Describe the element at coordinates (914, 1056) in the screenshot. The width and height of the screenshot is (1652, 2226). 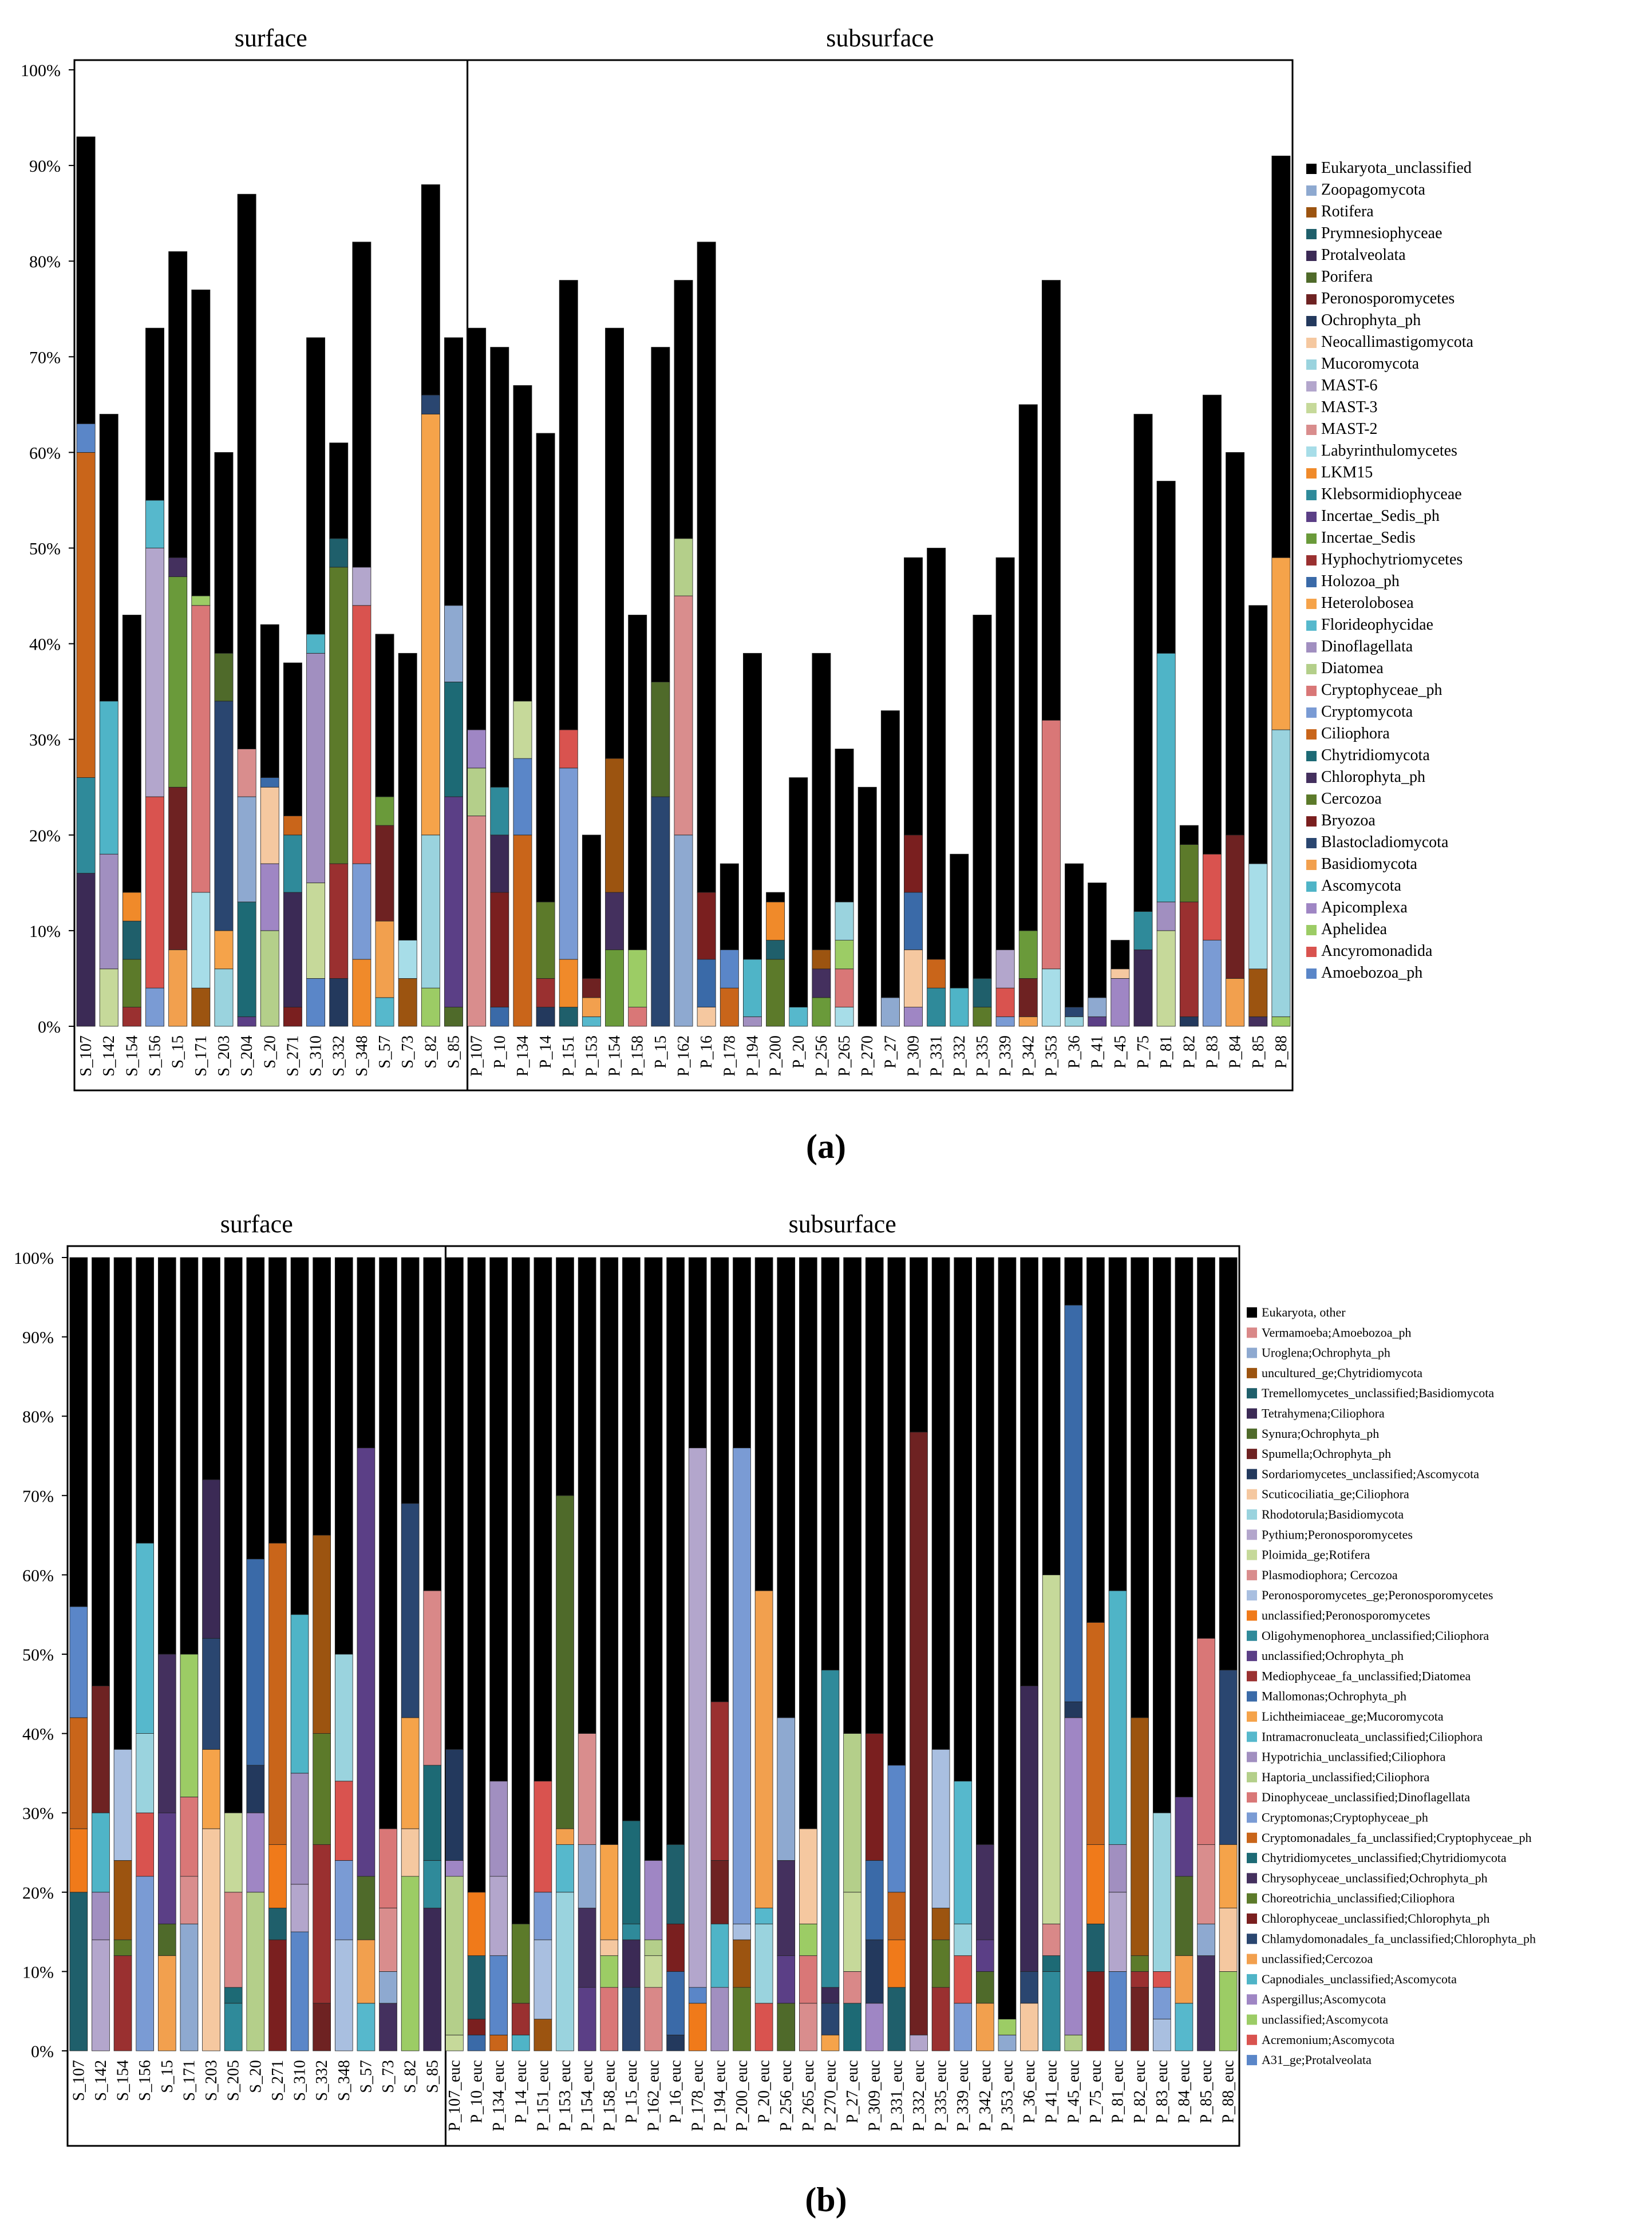
I see `a-x-tick-label: P_309` at that location.